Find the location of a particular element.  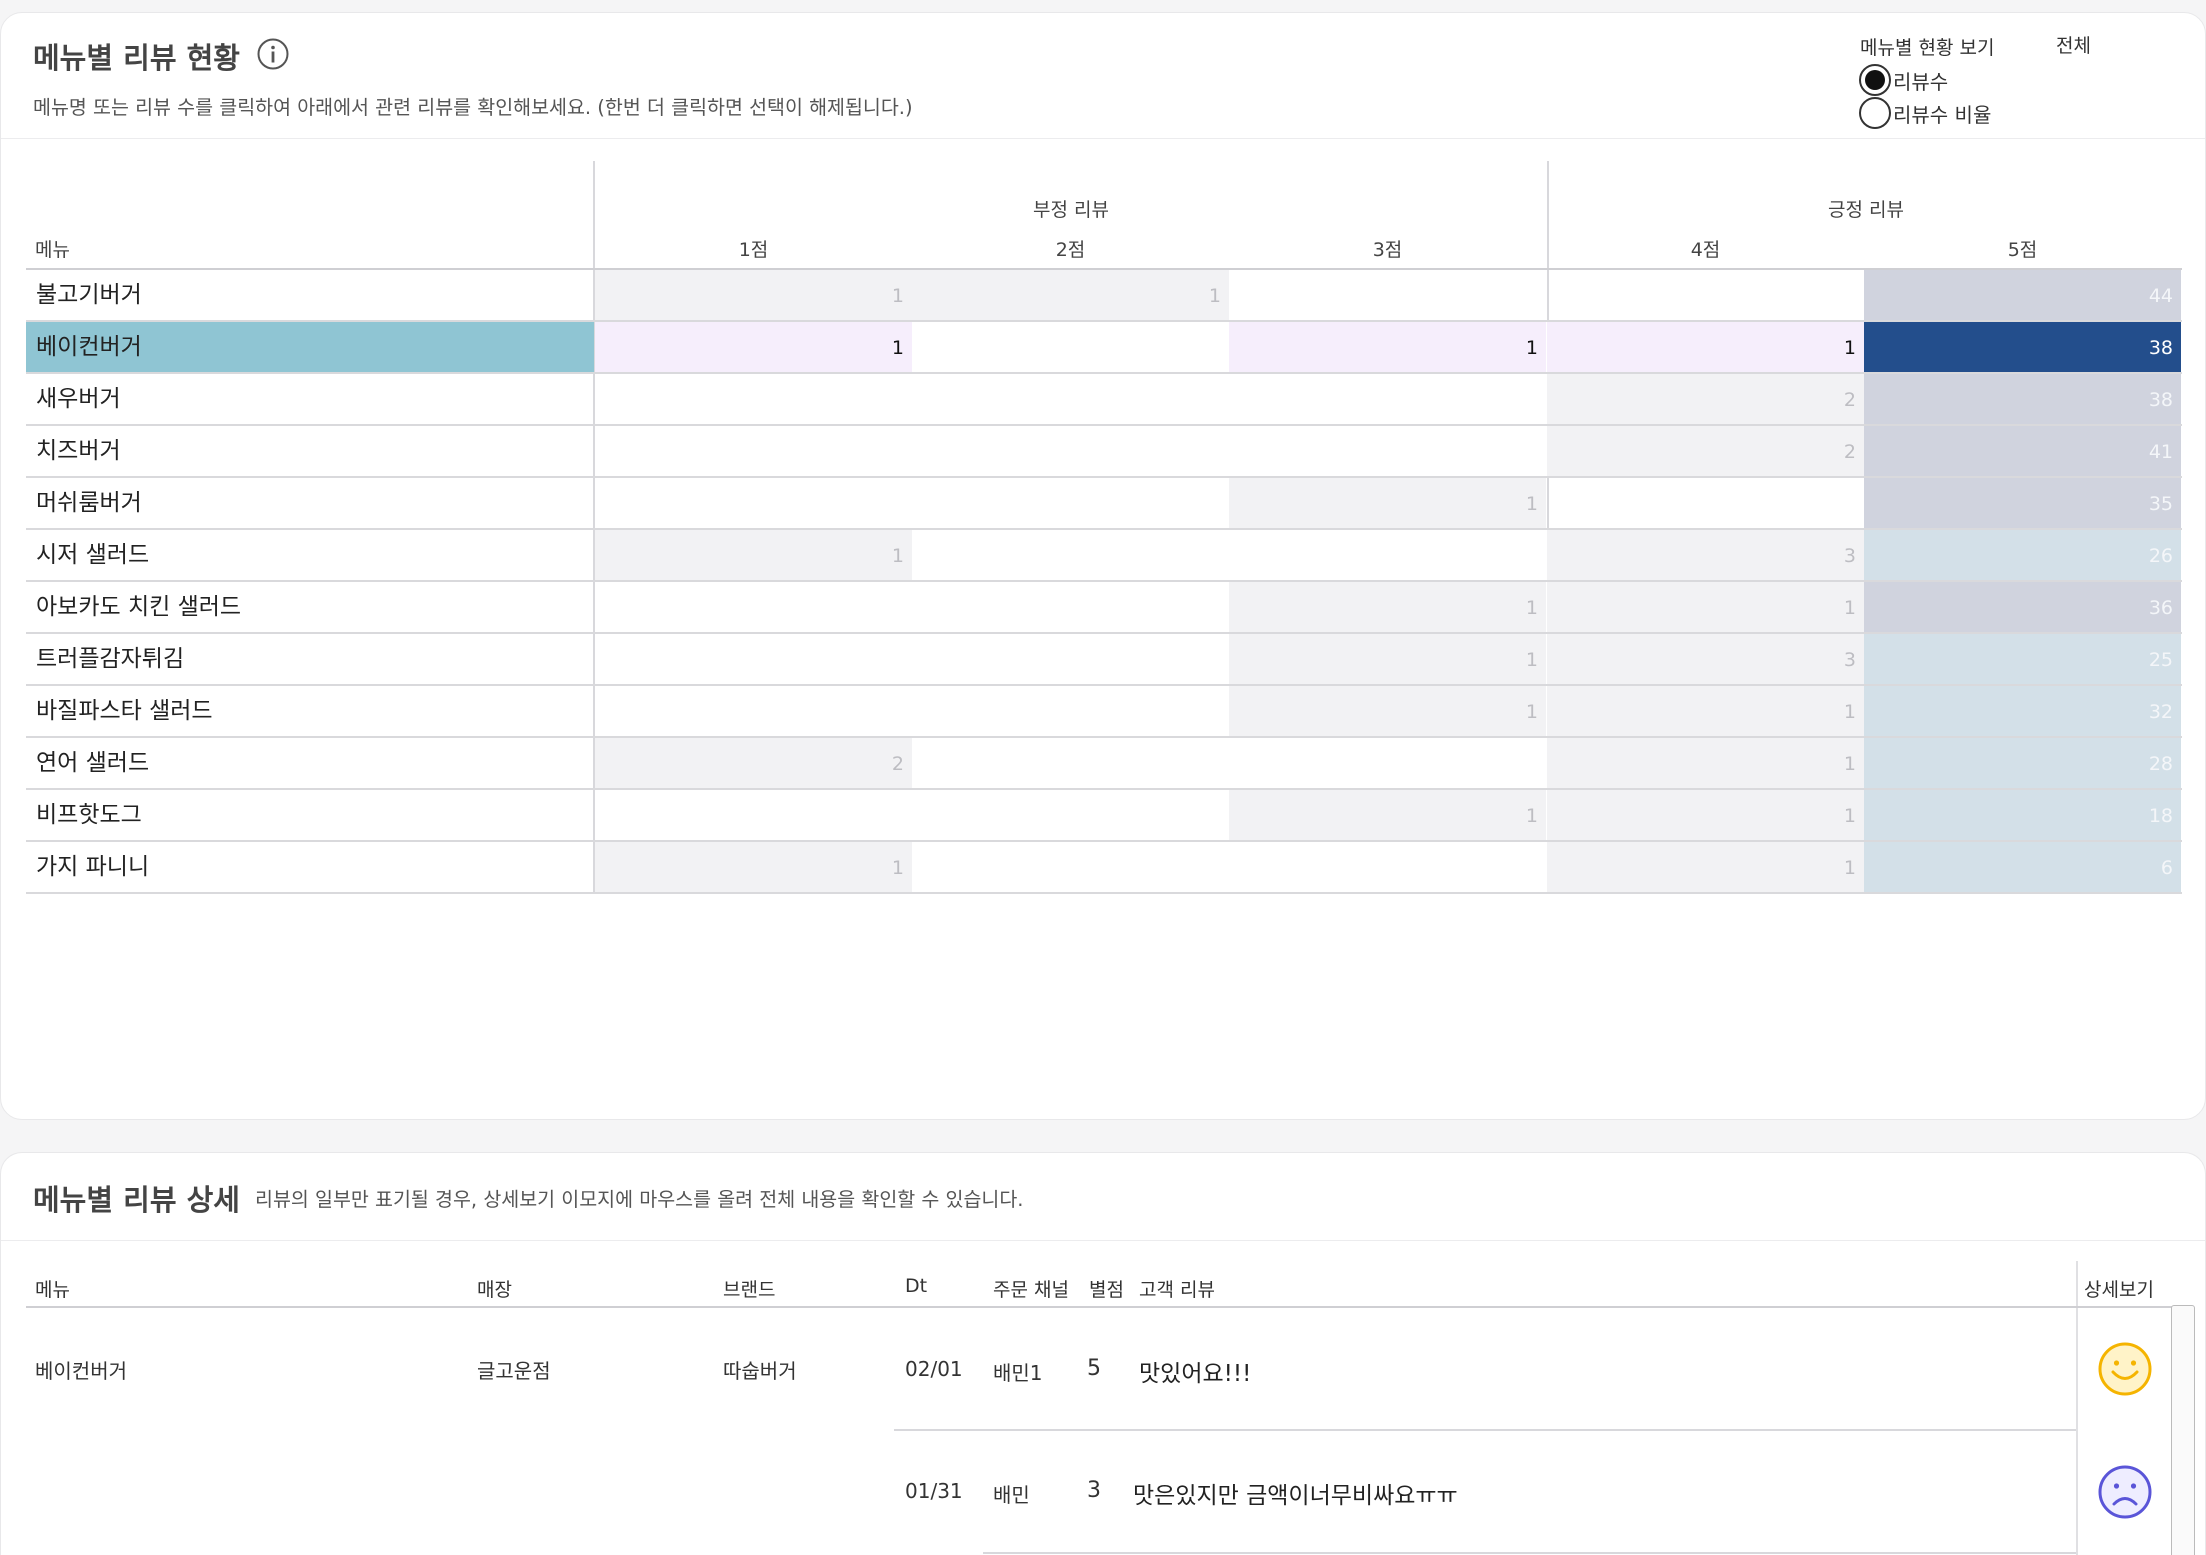

matrix-score-1-cell: 2 is located at coordinates (753, 763).